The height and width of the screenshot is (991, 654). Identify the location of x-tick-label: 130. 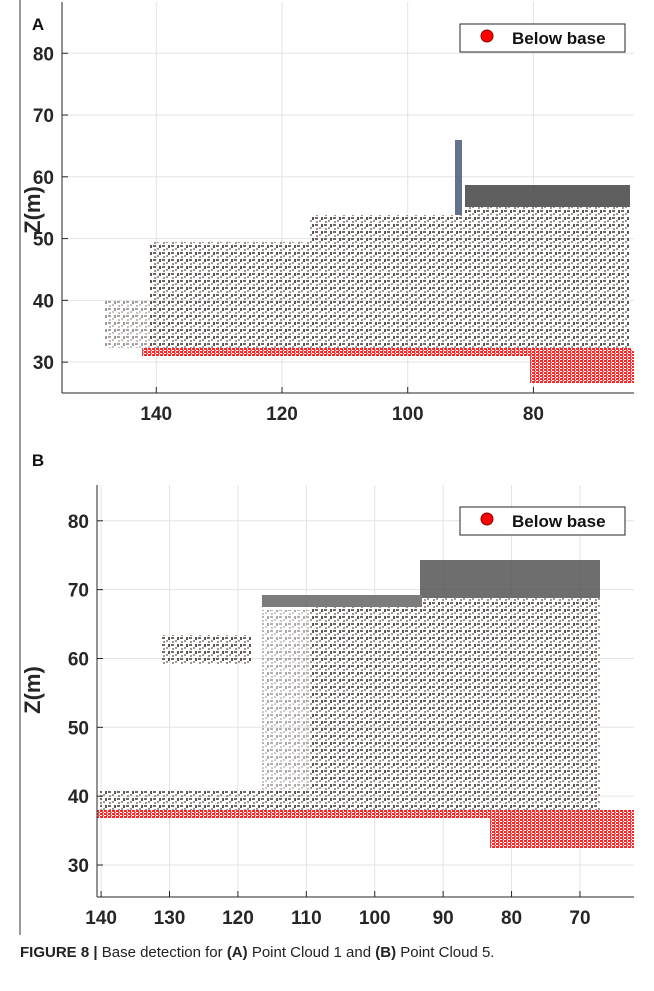
(170, 918).